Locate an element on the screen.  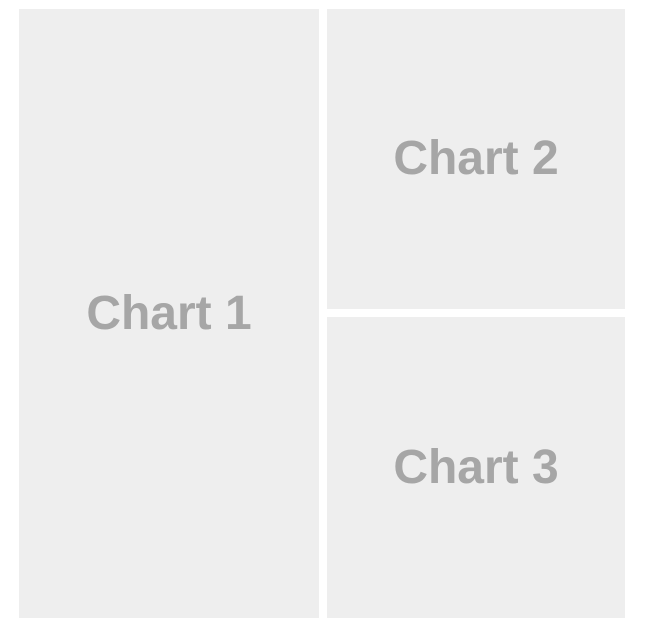
chart-label-1: Chart 1 is located at coordinates (169, 313).